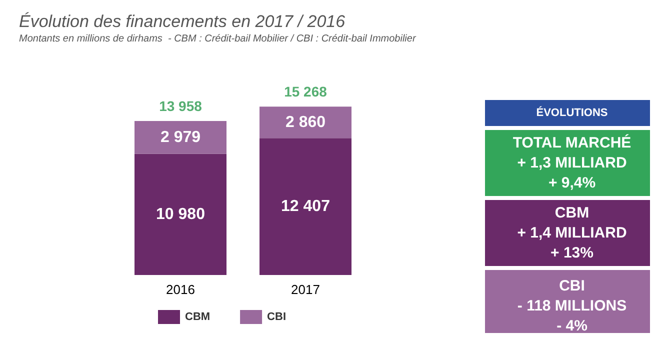 The width and height of the screenshot is (658, 341). What do you see at coordinates (572, 233) in the screenshot?
I see `text: CBM + 1,4 MILLIARD + 13%` at bounding box center [572, 233].